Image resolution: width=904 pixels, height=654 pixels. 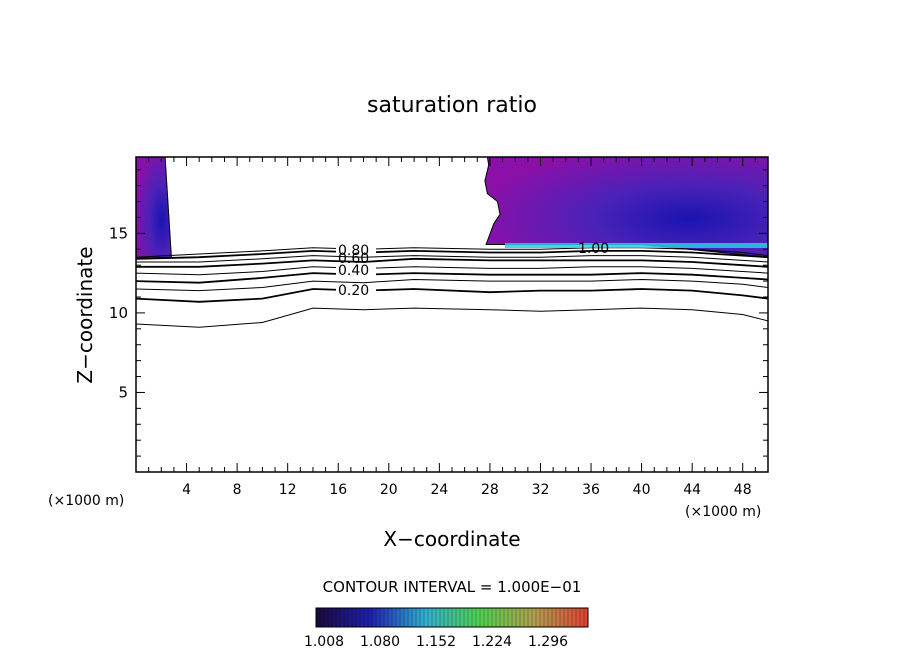 What do you see at coordinates (541, 490) in the screenshot?
I see `x-tick-label: 32` at bounding box center [541, 490].